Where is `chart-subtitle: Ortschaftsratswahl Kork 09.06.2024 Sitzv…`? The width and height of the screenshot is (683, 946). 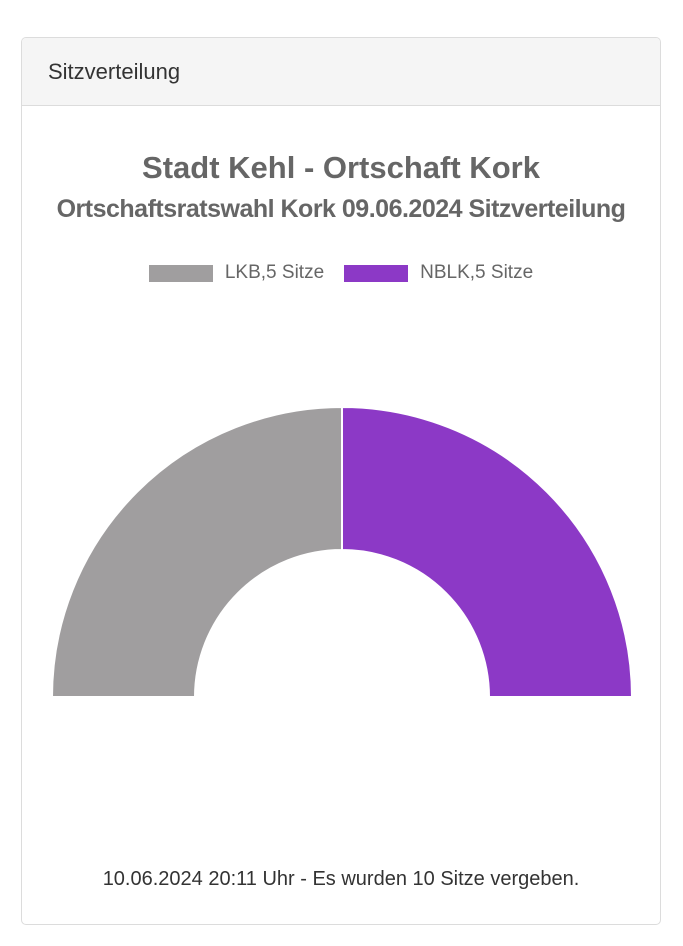 chart-subtitle: Ortschaftsratswahl Kork 09.06.2024 Sitzv… is located at coordinates (341, 209).